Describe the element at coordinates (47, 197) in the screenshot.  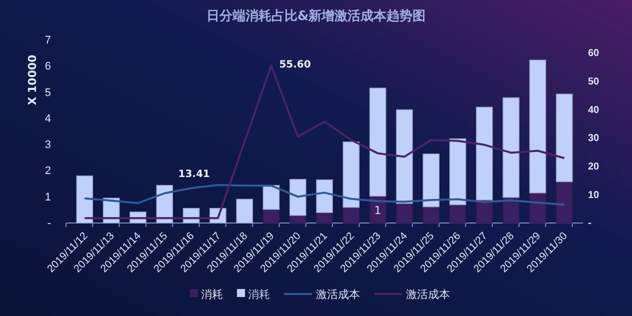
I see `y-tick-label: 1` at that location.